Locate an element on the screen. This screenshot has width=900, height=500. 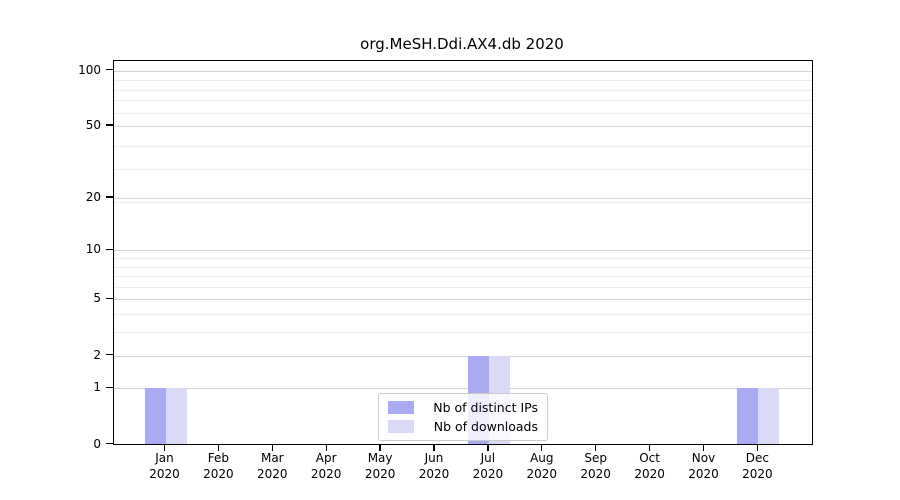
y-tick-label: 20 is located at coordinates (93, 196).